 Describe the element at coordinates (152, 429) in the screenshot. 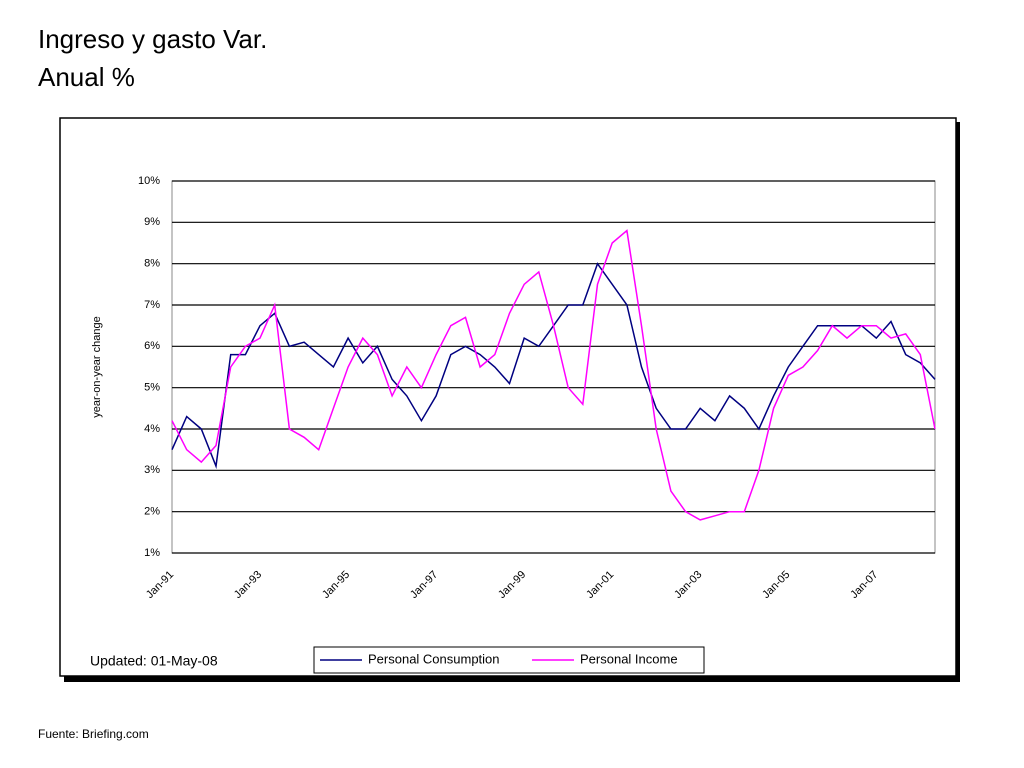

I see `y-tick-label: 4%` at that location.